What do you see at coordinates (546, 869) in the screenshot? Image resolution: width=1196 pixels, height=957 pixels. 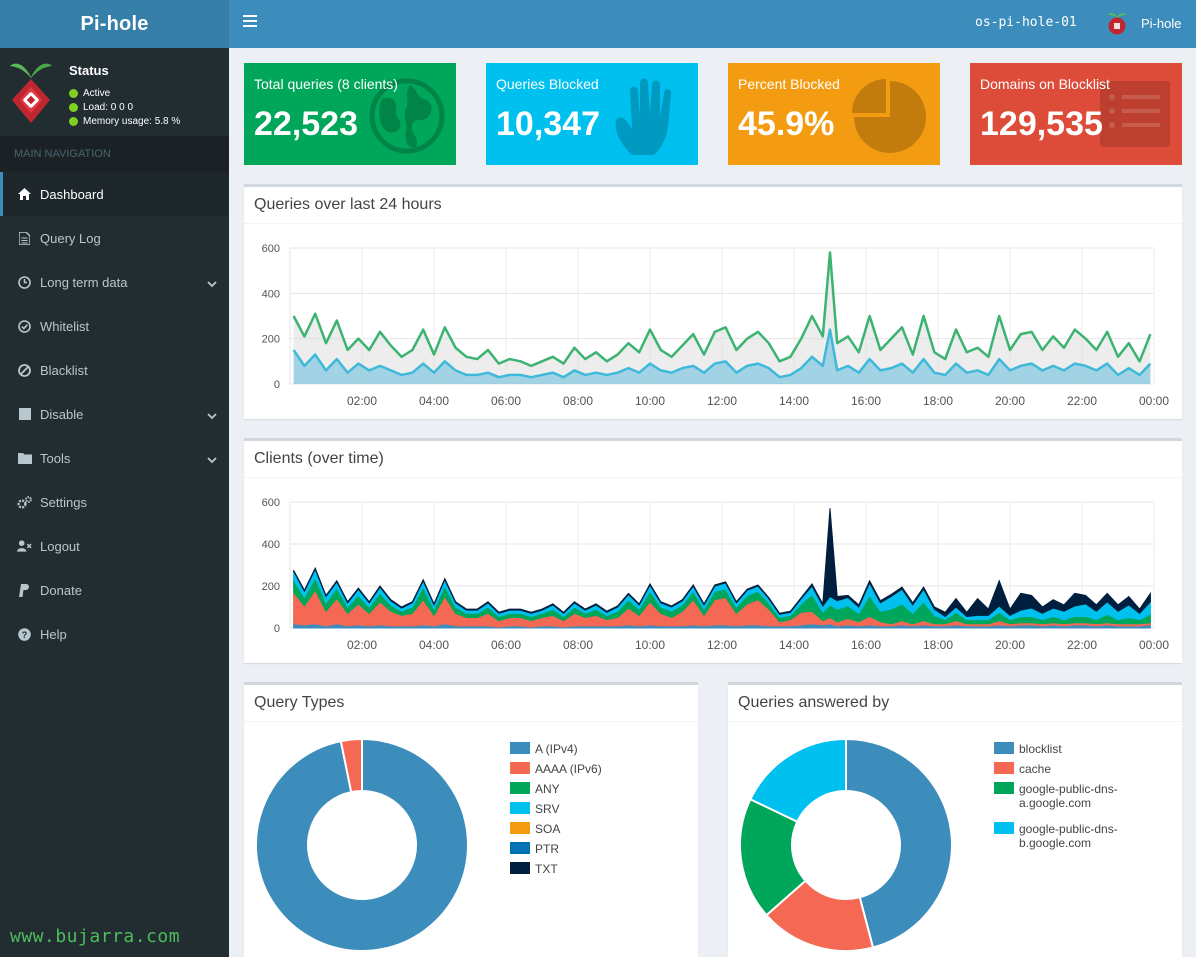 I see `legend-label: TXT` at bounding box center [546, 869].